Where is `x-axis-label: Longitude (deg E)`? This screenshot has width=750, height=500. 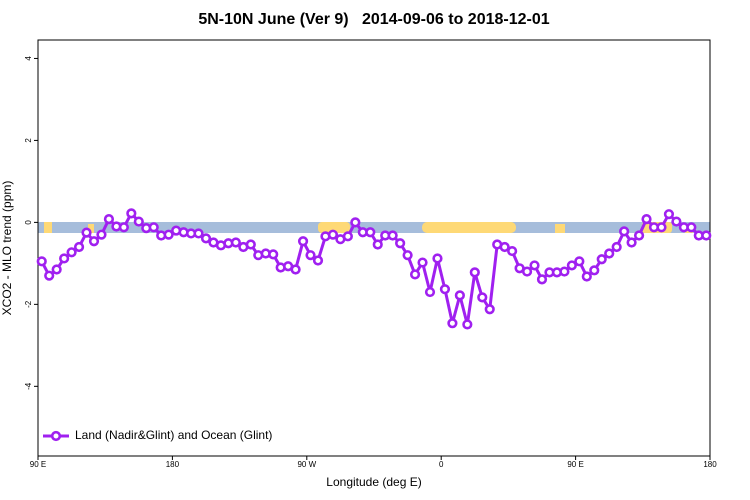
x-axis-label: Longitude (deg E) is located at coordinates (373, 482).